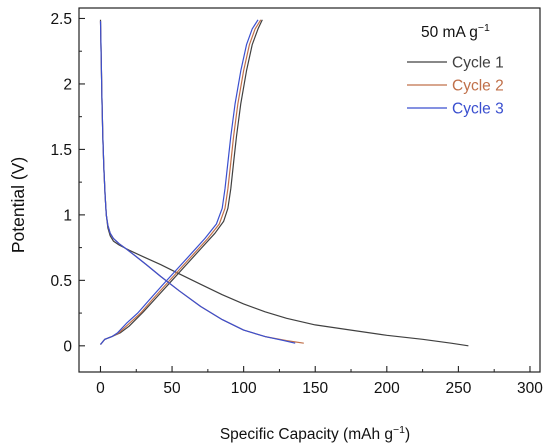  I want to click on x-tick-label: 250, so click(458, 388).